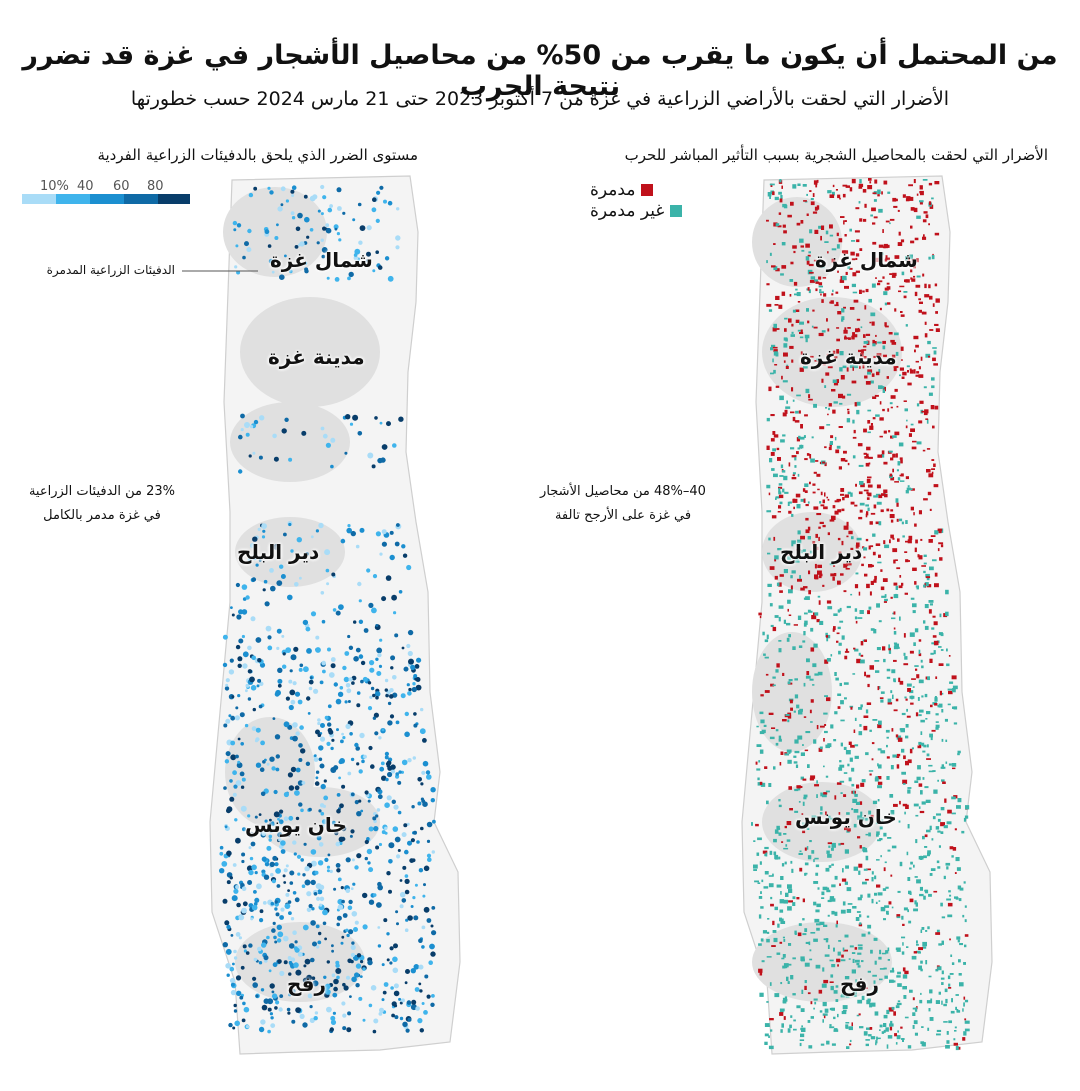 This screenshot has height=1091, width=1080. What do you see at coordinates (102, 515) in the screenshot?
I see `left-note-line2: في غزة مدمر بالكامل` at bounding box center [102, 515].